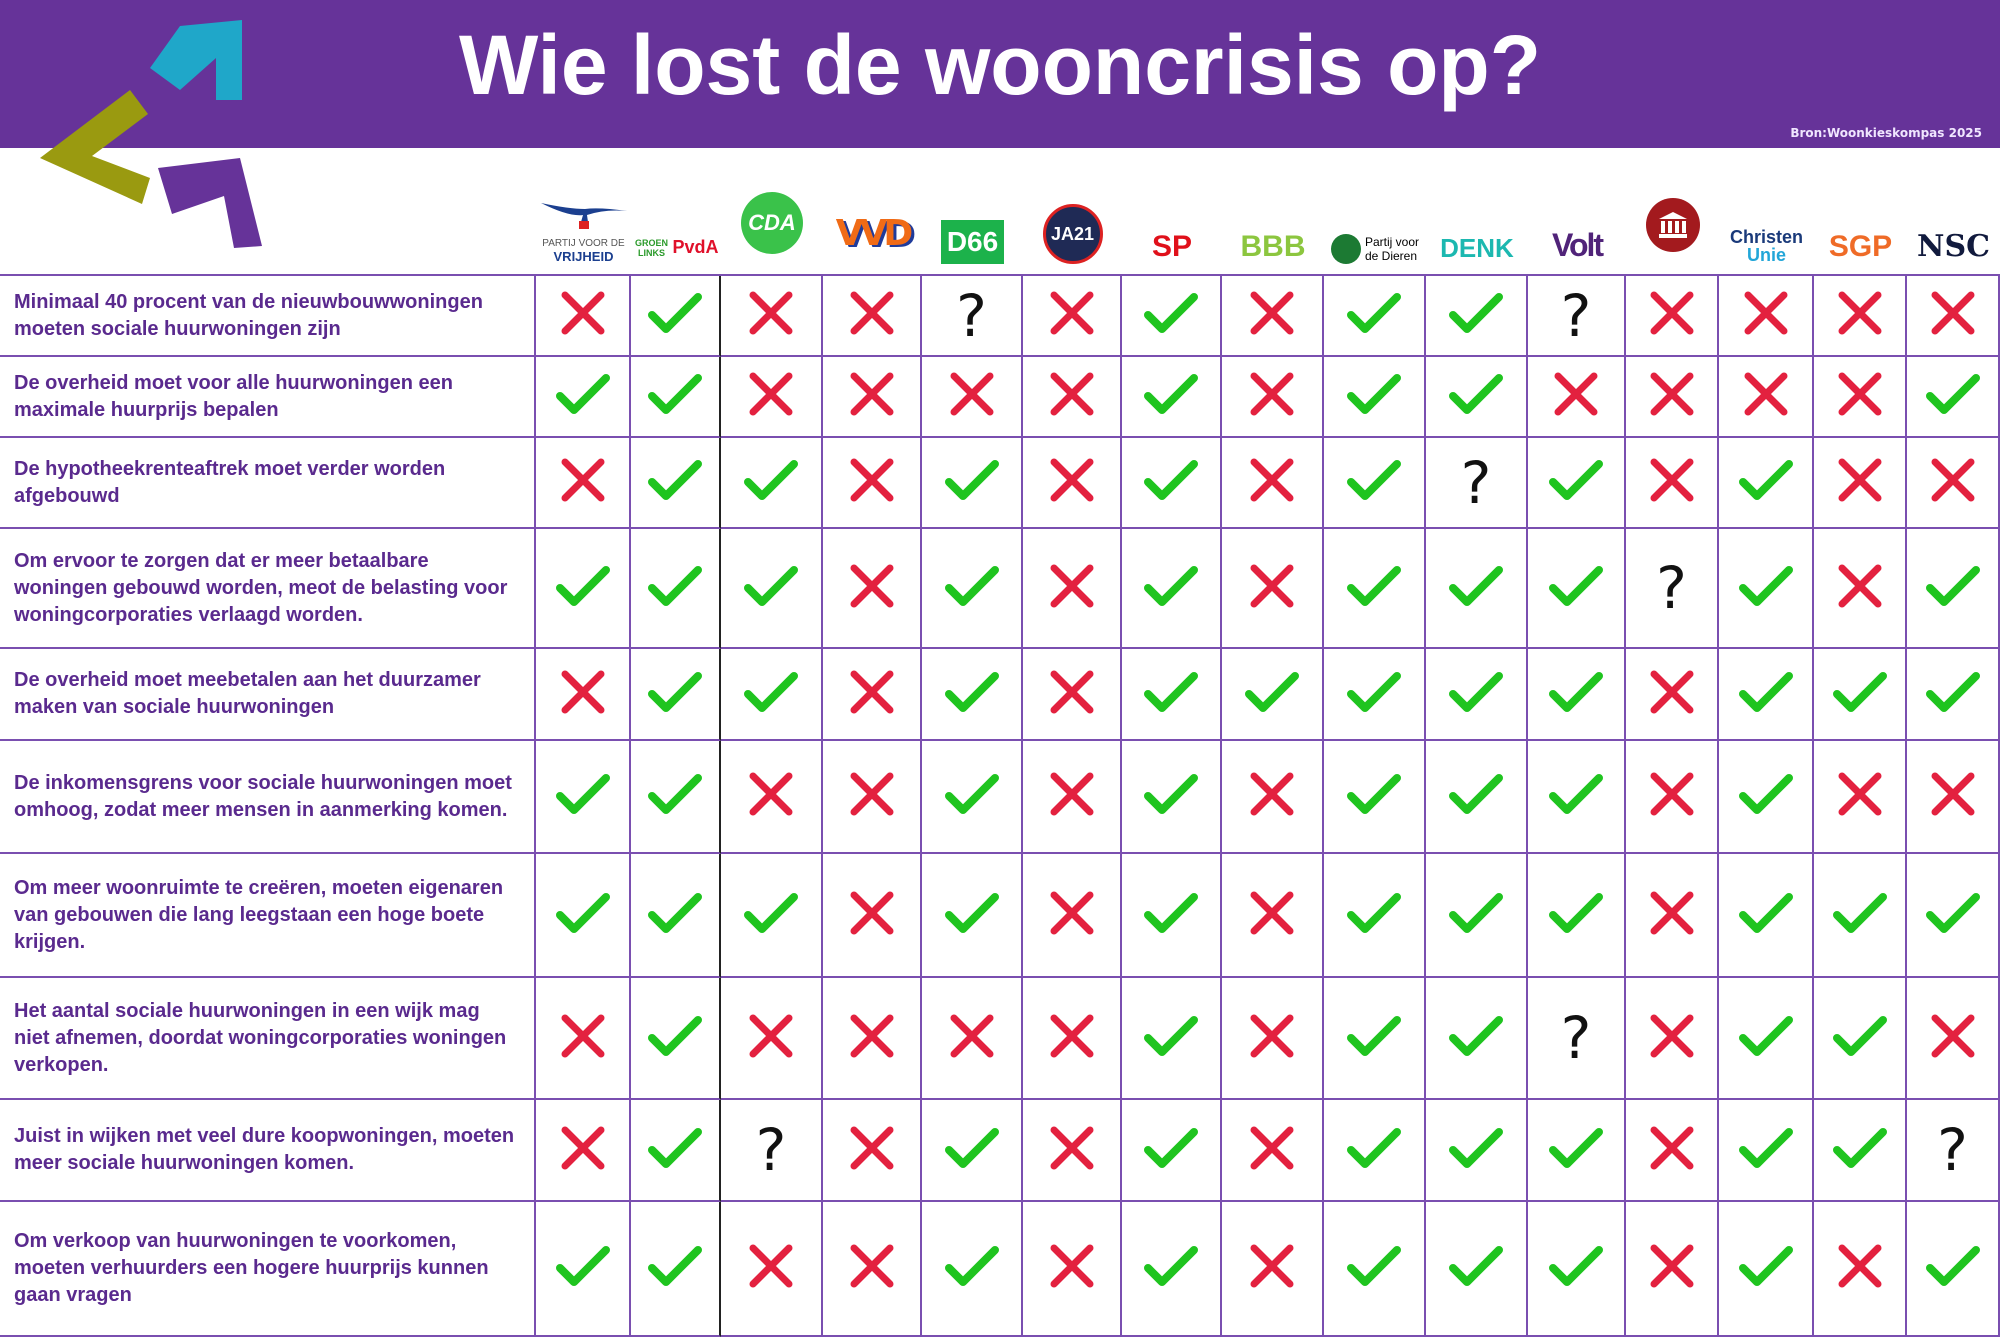 The image size is (2000, 1337). I want to click on party-logo-sp: SP, so click(1172, 211).